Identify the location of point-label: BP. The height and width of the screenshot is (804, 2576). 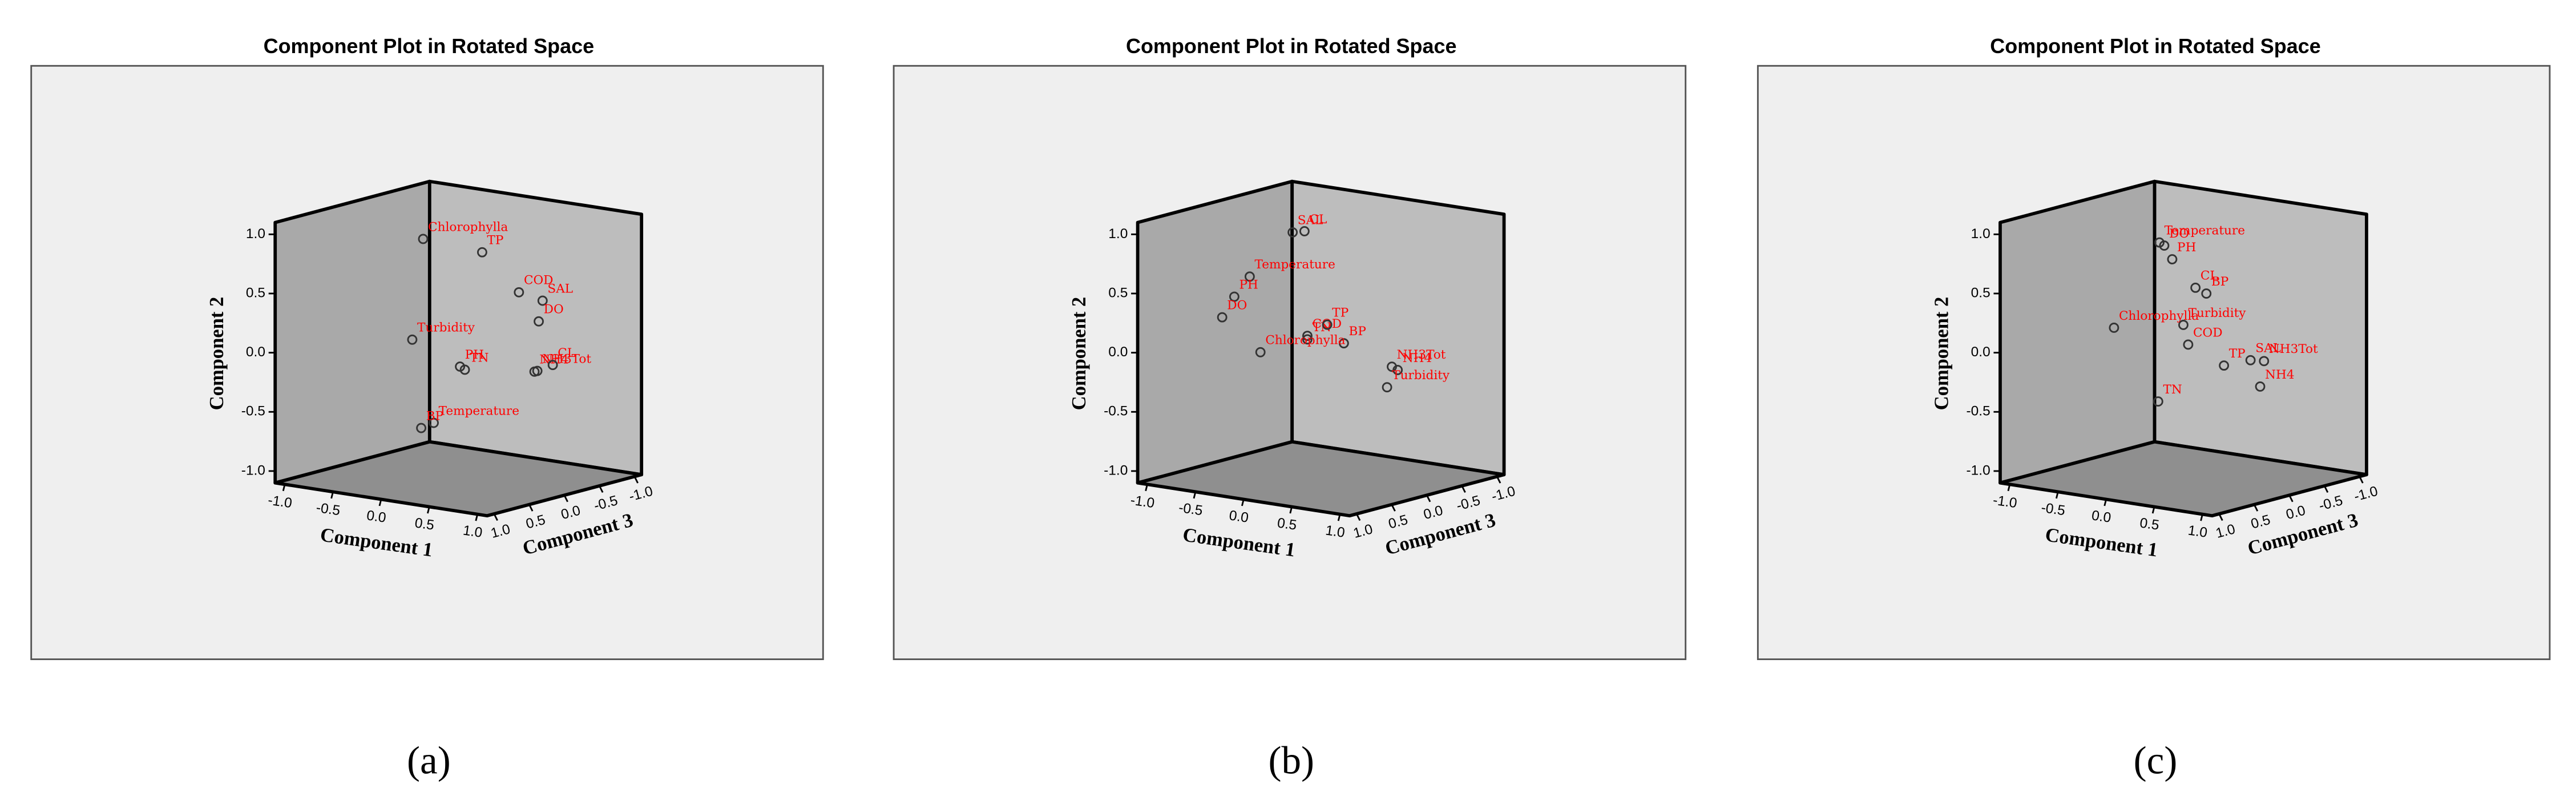
(434, 416).